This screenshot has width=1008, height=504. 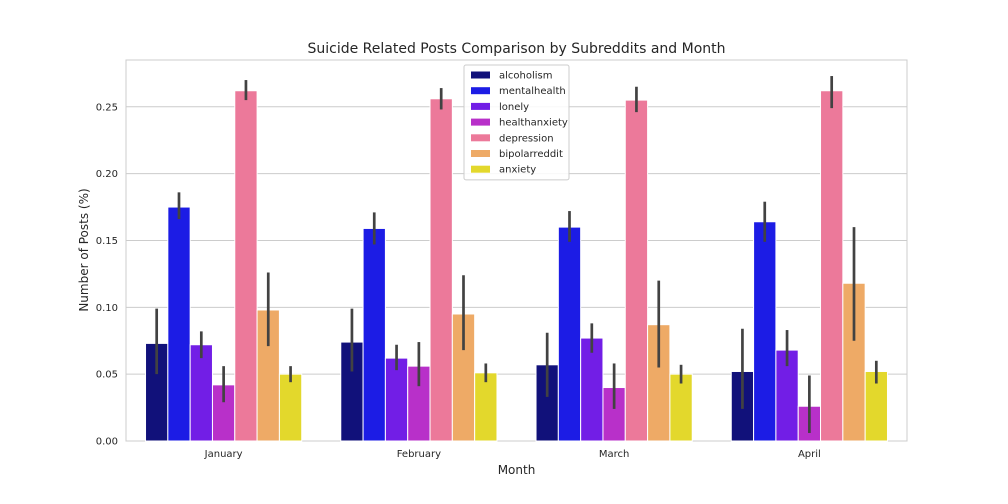 I want to click on bar-mentalhealth-february, so click(x=374, y=334).